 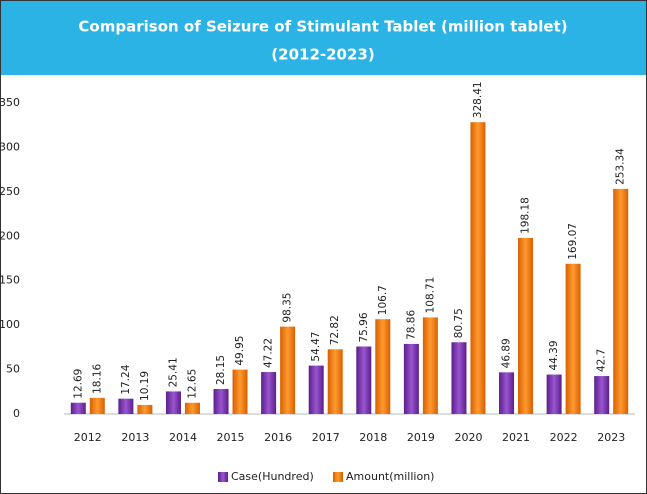 What do you see at coordinates (10, 146) in the screenshot?
I see `y-tick-label: 300` at bounding box center [10, 146].